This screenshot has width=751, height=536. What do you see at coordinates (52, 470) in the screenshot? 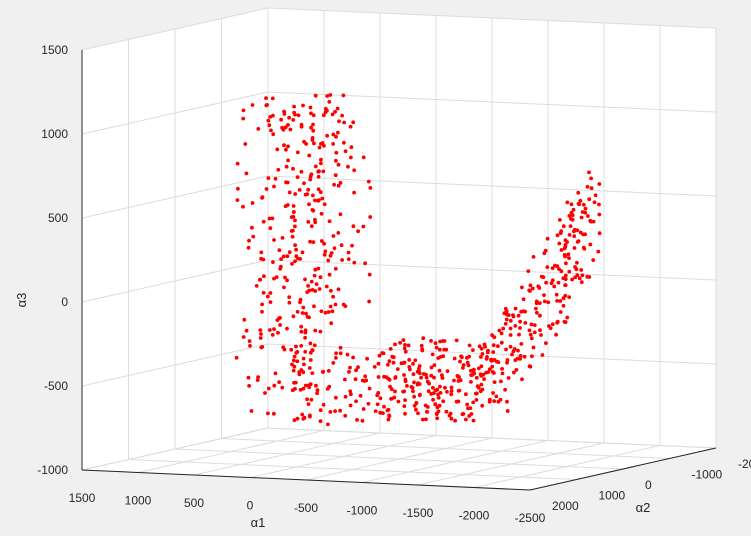
I see `z-tick-label: -1000` at bounding box center [52, 470].